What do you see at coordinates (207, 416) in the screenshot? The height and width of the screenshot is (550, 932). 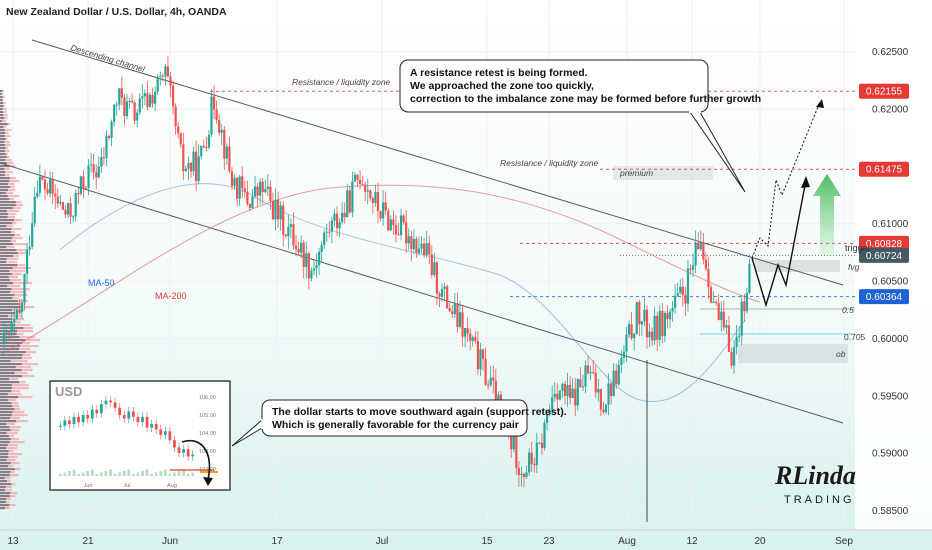 I see `inset-y-tick: 105.00` at bounding box center [207, 416].